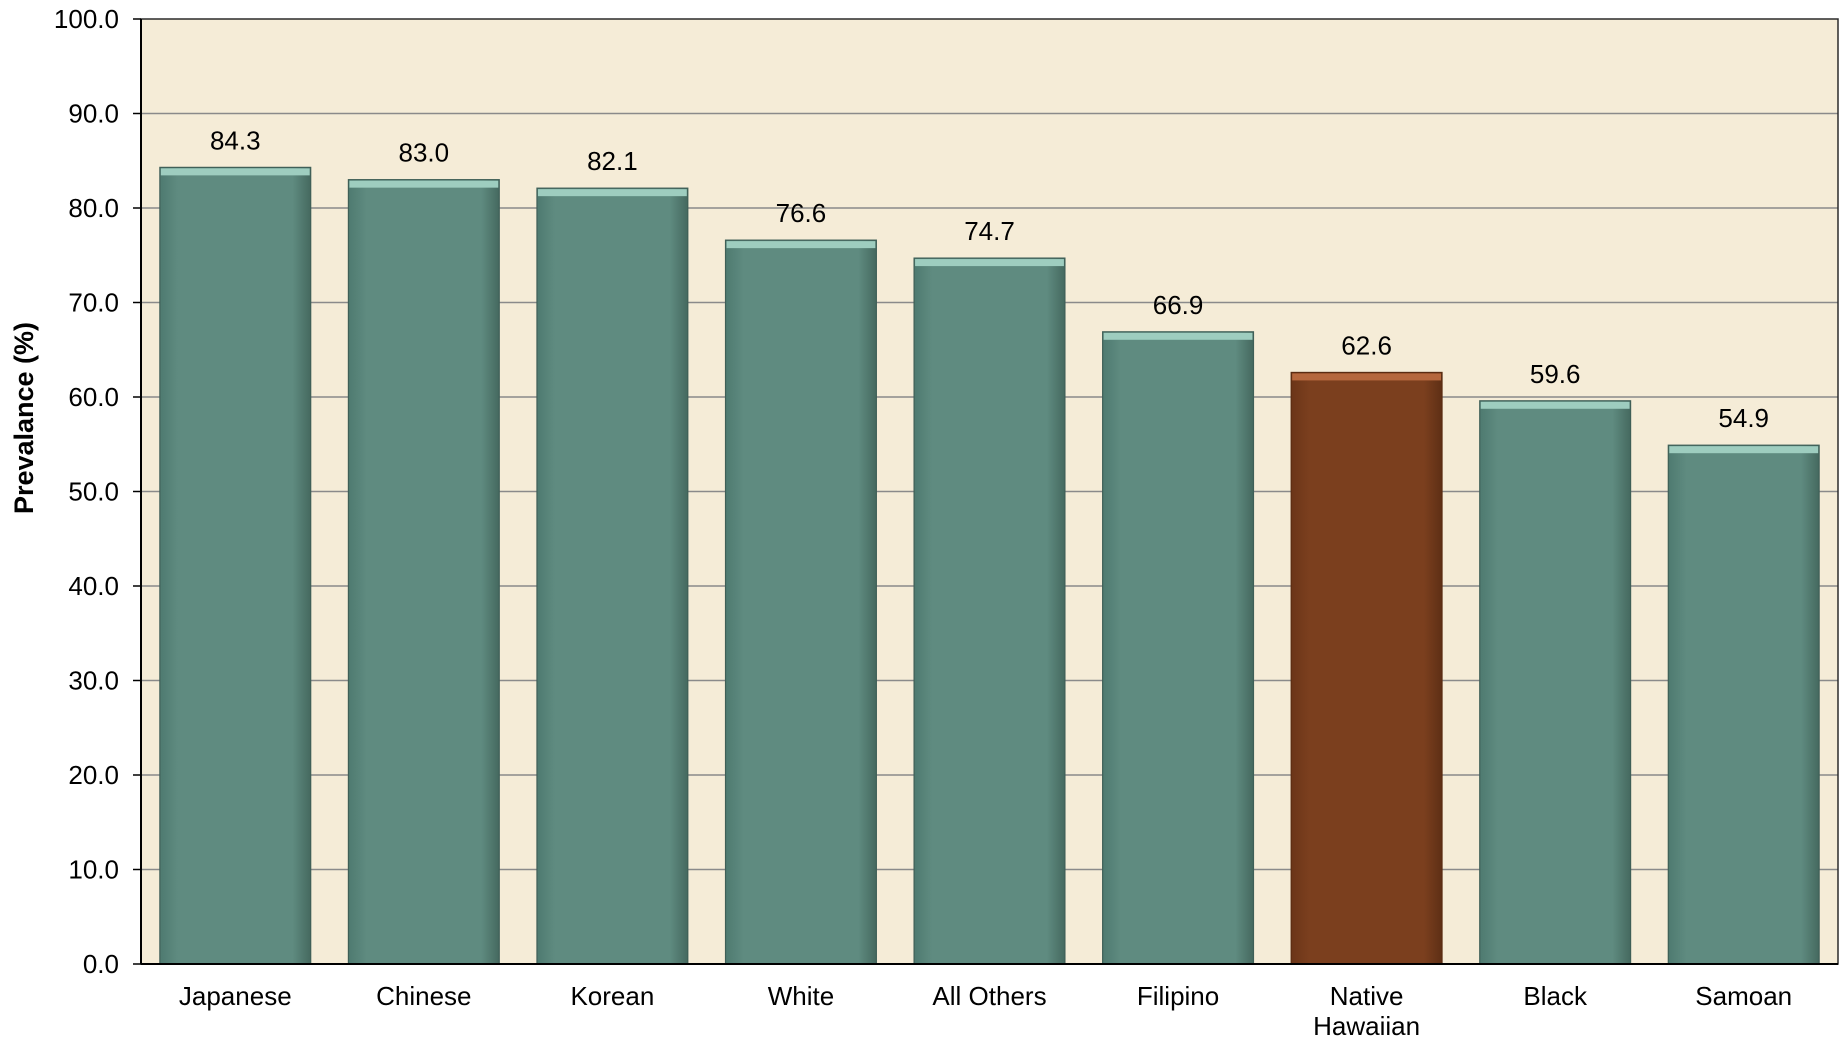  What do you see at coordinates (1743, 418) in the screenshot?
I see `data-label: 54.9` at bounding box center [1743, 418].